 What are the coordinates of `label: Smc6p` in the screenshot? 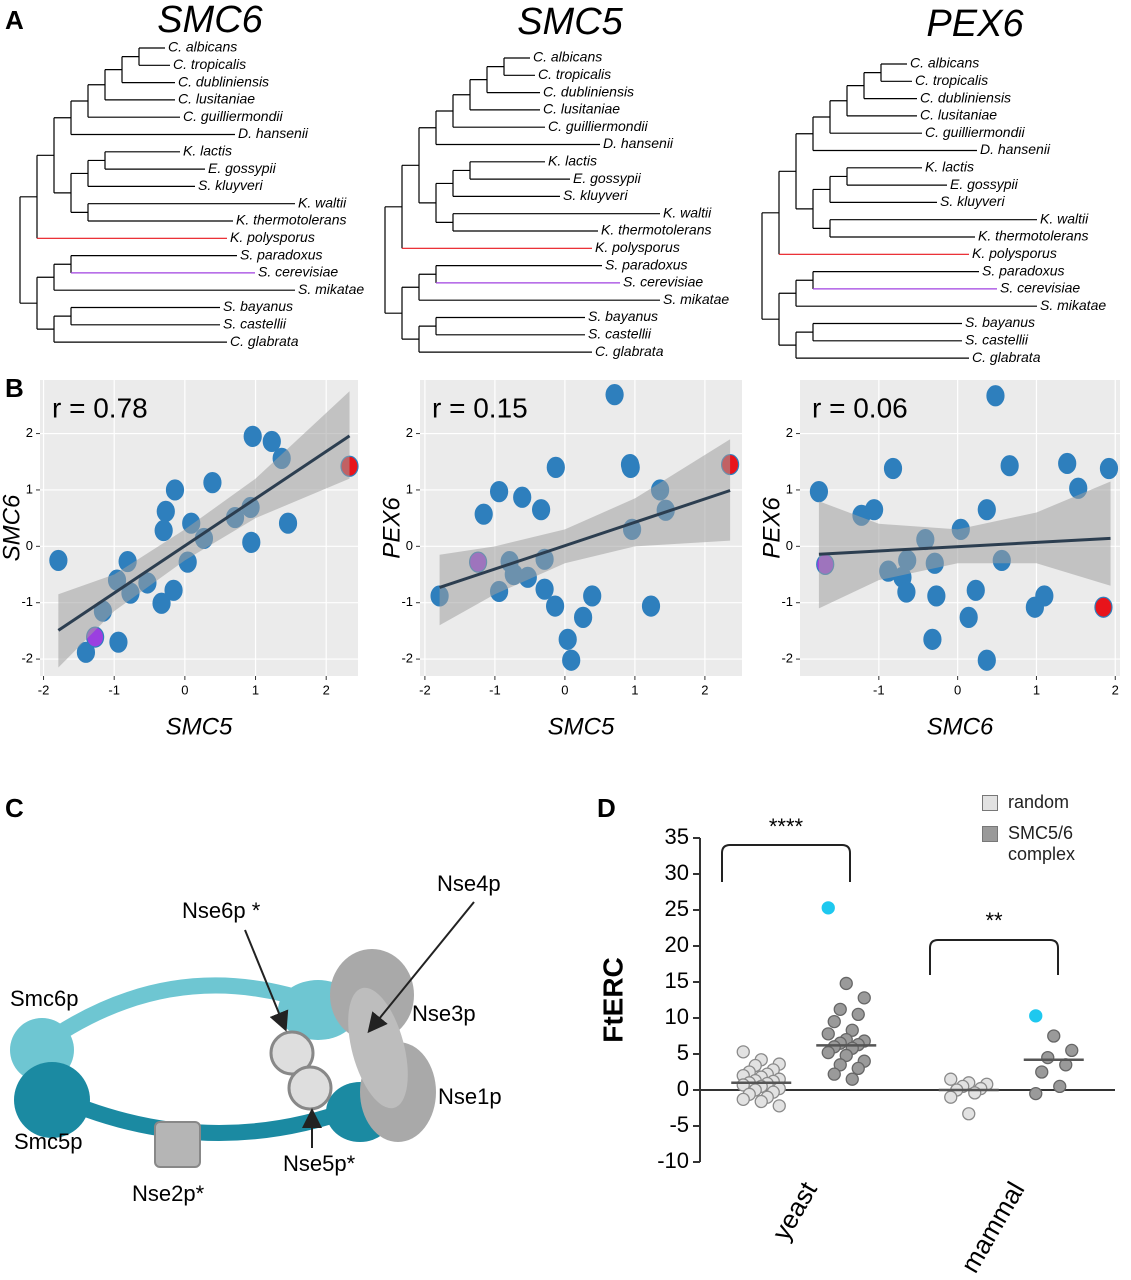 It's located at (44, 998).